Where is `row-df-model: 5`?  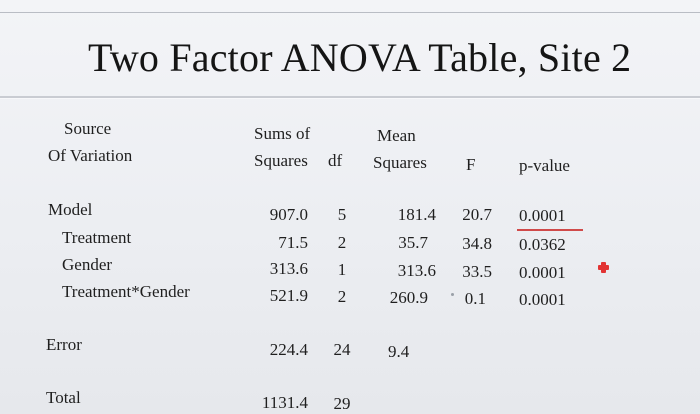
row-df-model: 5 is located at coordinates (342, 214).